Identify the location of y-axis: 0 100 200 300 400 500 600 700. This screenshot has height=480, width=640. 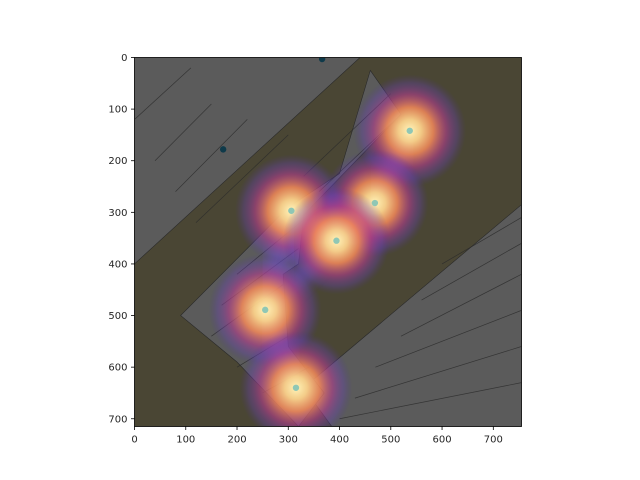
(121, 239).